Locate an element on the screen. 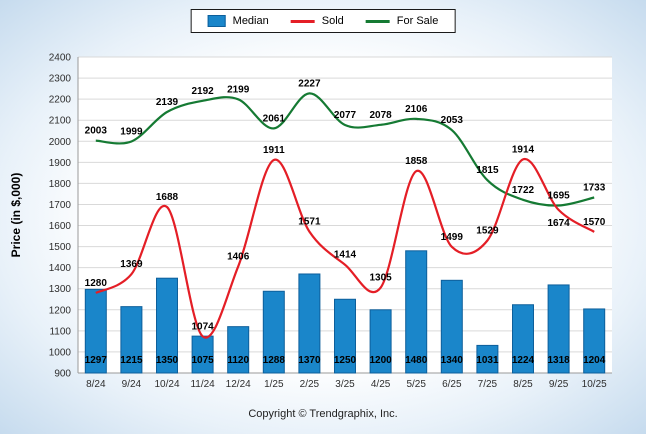 This screenshot has width=646, height=434. svg-text: 1215 is located at coordinates (131, 360).